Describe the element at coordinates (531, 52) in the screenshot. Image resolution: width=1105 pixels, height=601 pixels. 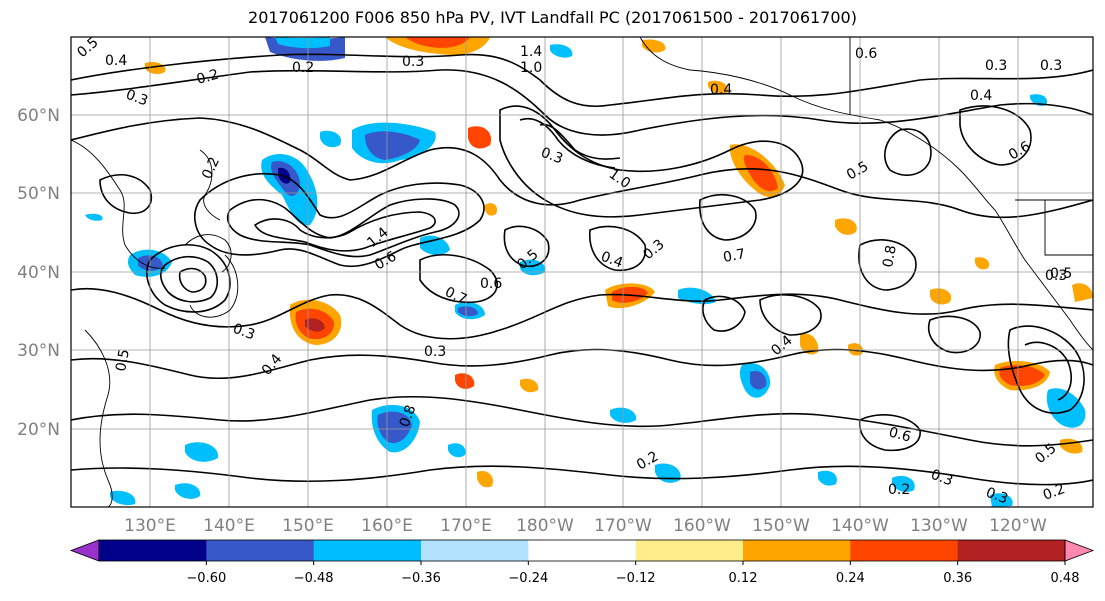
I see `contour-label: 1.4` at that location.